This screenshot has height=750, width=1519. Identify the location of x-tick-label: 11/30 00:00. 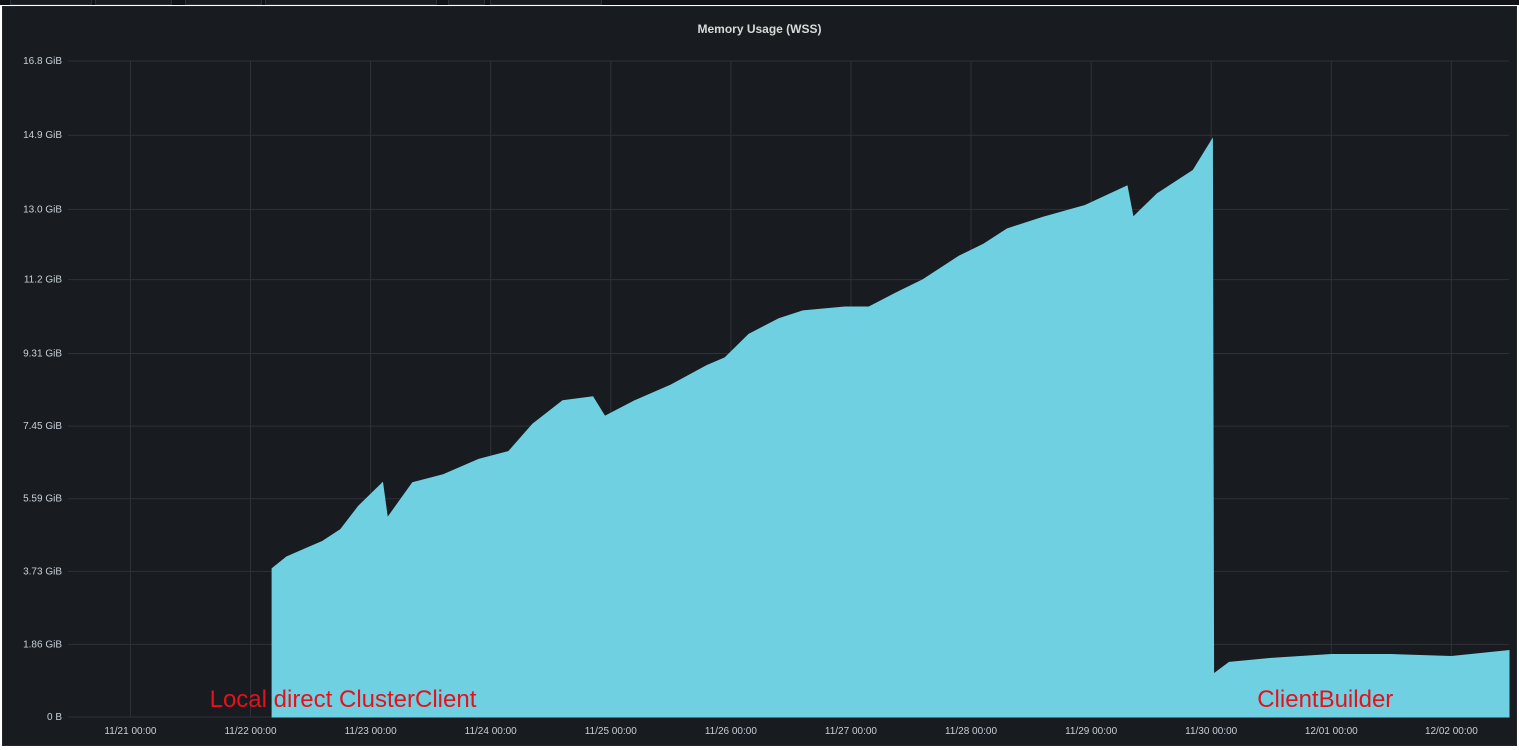
(1211, 731).